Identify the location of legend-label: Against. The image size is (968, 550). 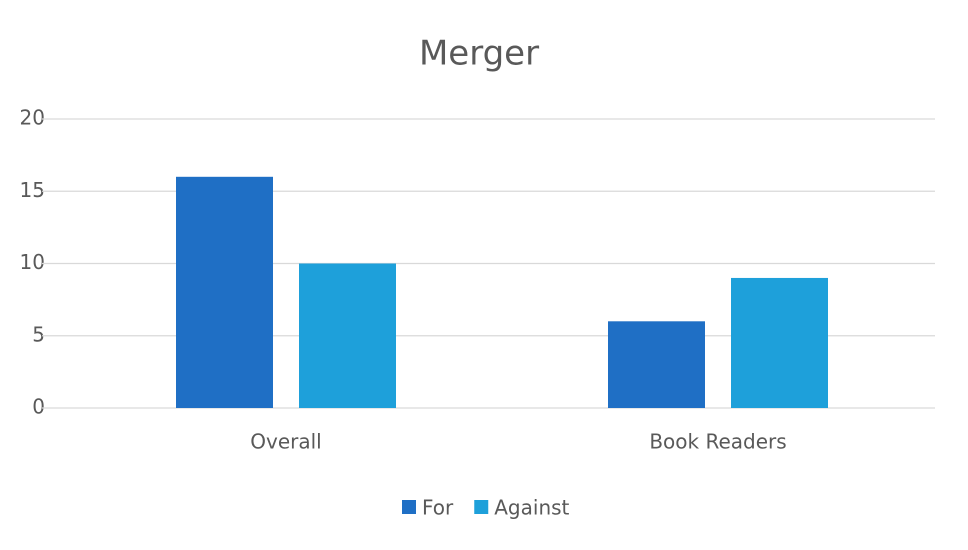
(531, 508).